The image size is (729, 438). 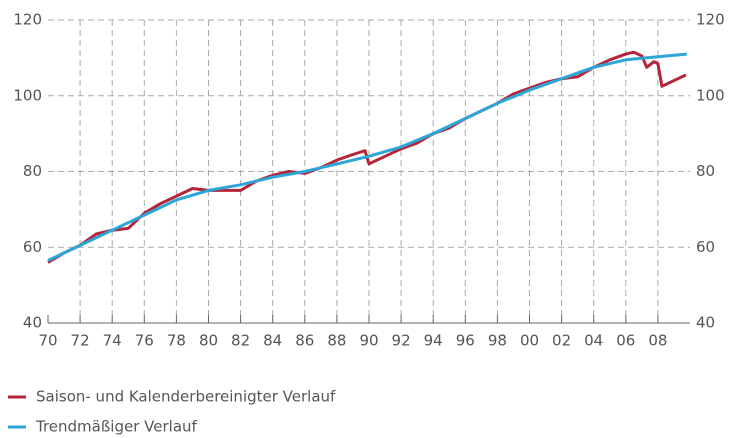 What do you see at coordinates (529, 341) in the screenshot?
I see `x-tick-label: 00` at bounding box center [529, 341].